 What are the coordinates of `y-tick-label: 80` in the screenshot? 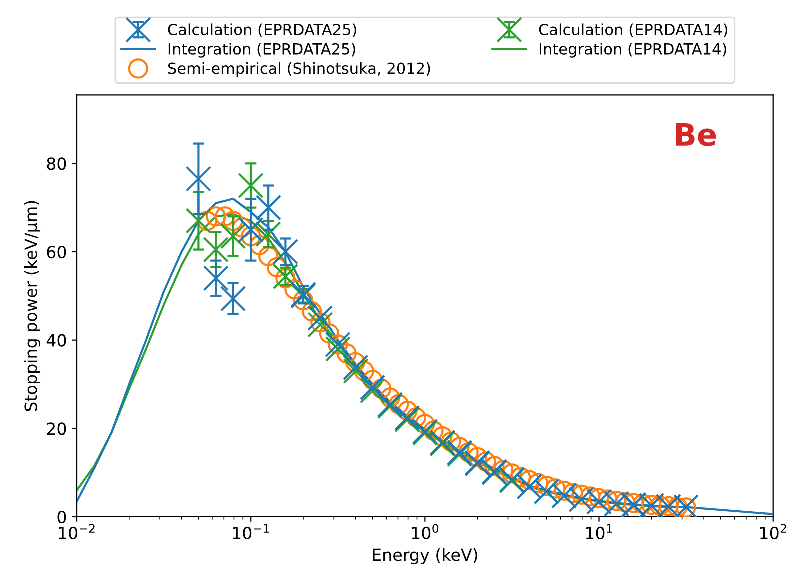 It's located at (56, 164).